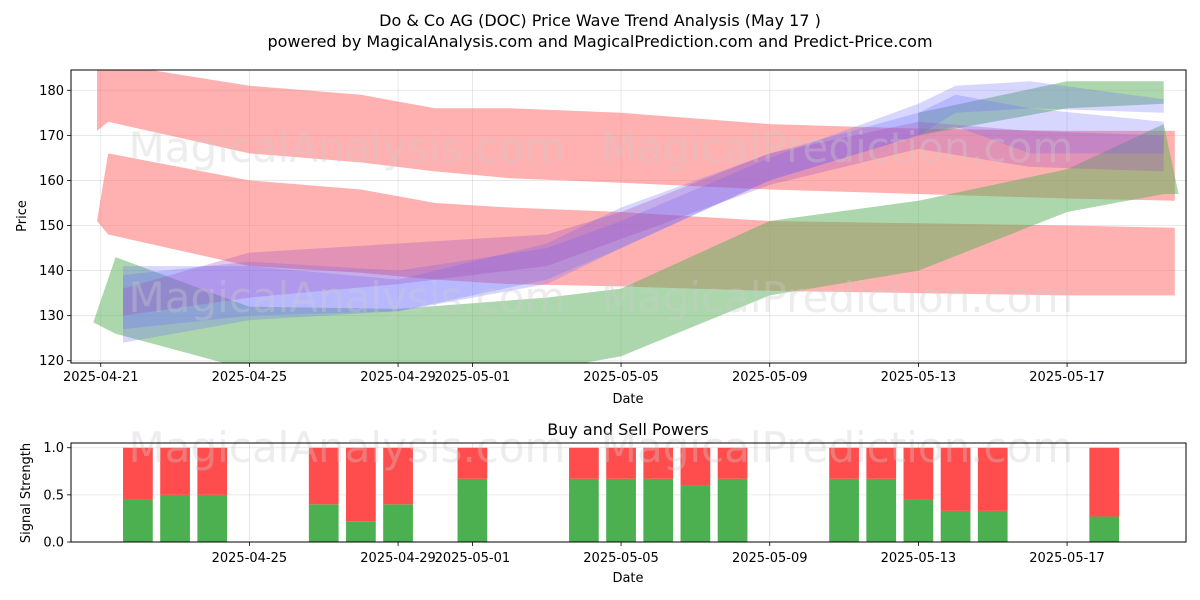 The image size is (1200, 600). I want to click on price-y-tick-label: 180, so click(51, 91).